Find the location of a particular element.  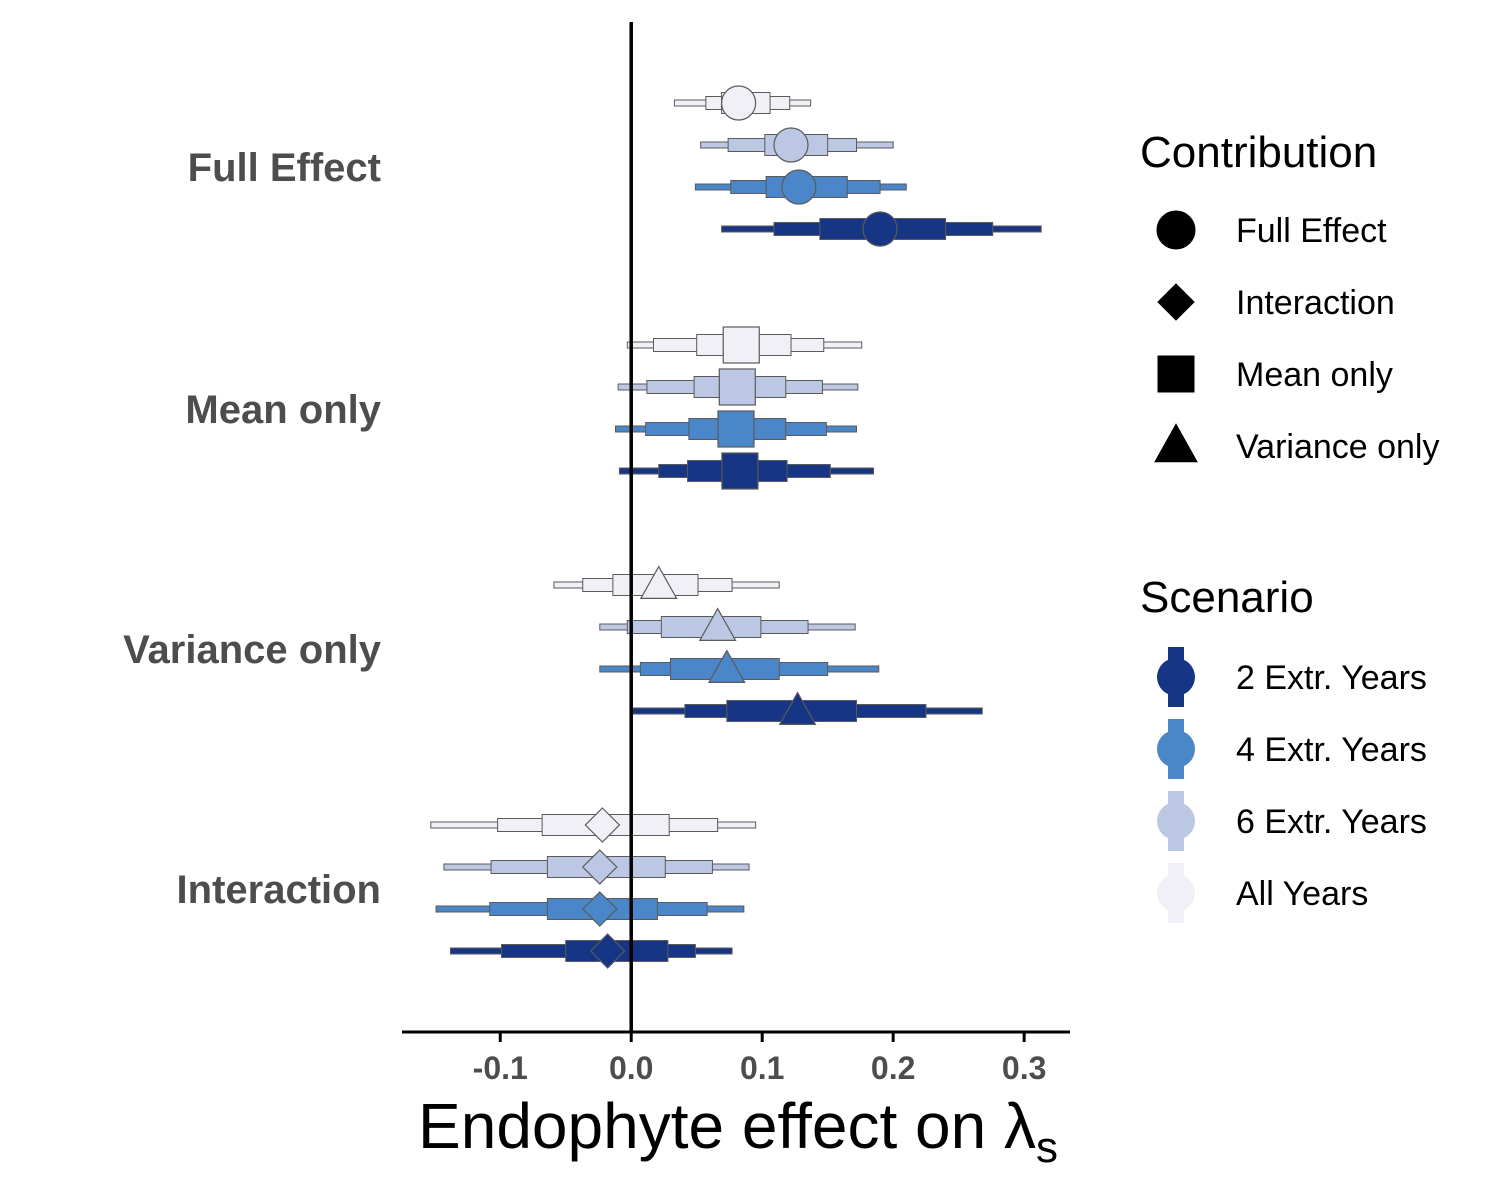

x-tick-label: 0.3 is located at coordinates (1024, 1068).